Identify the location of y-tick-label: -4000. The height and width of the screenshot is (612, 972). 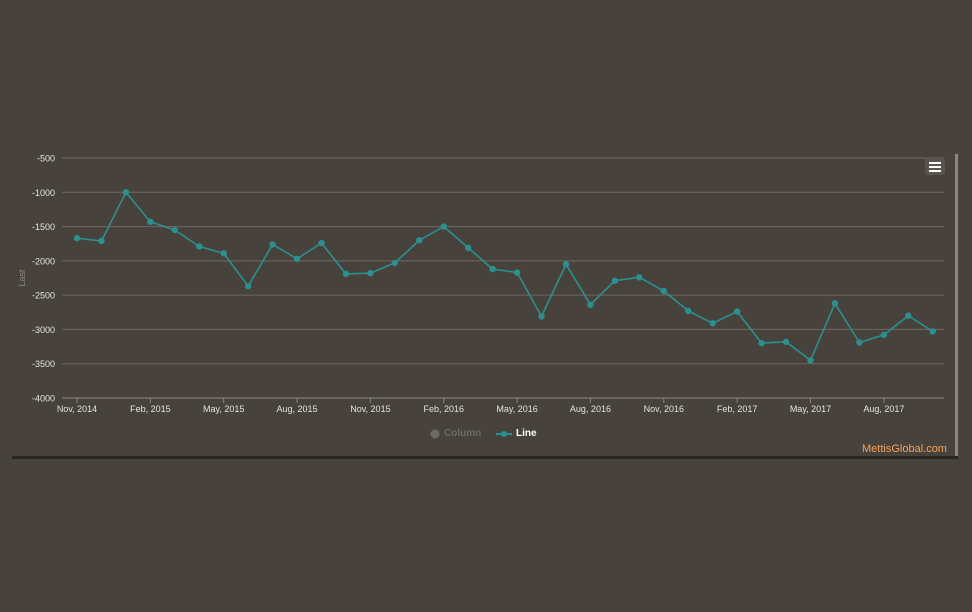
(43, 399).